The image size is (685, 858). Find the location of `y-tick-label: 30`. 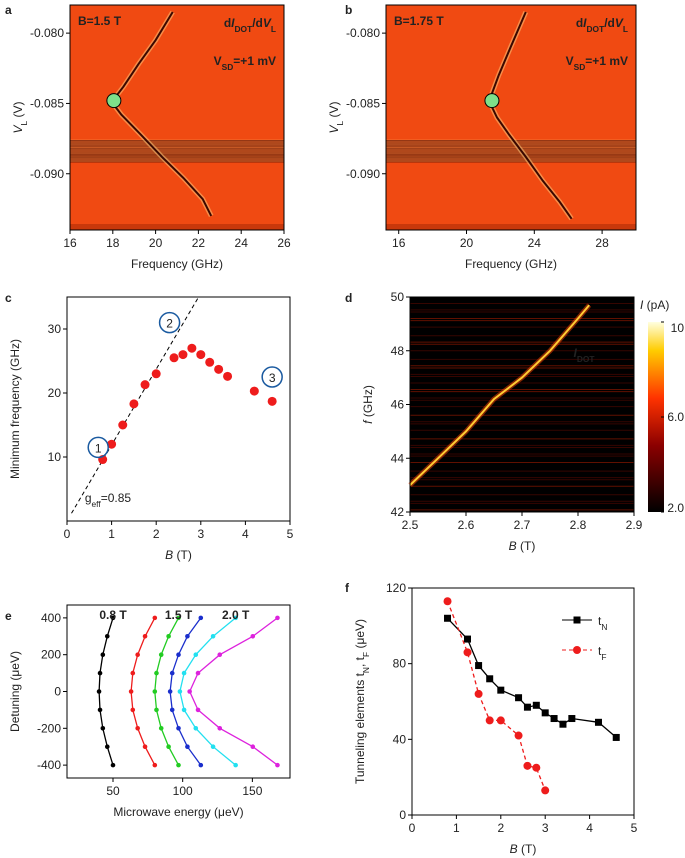

y-tick-label: 30 is located at coordinates (55, 329).